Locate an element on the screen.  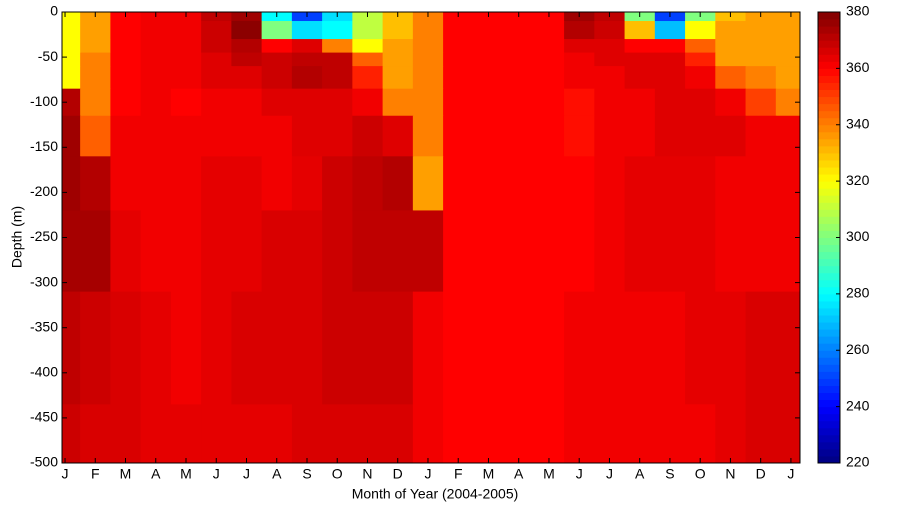
y-tick-label: -350 is located at coordinates (44, 326).